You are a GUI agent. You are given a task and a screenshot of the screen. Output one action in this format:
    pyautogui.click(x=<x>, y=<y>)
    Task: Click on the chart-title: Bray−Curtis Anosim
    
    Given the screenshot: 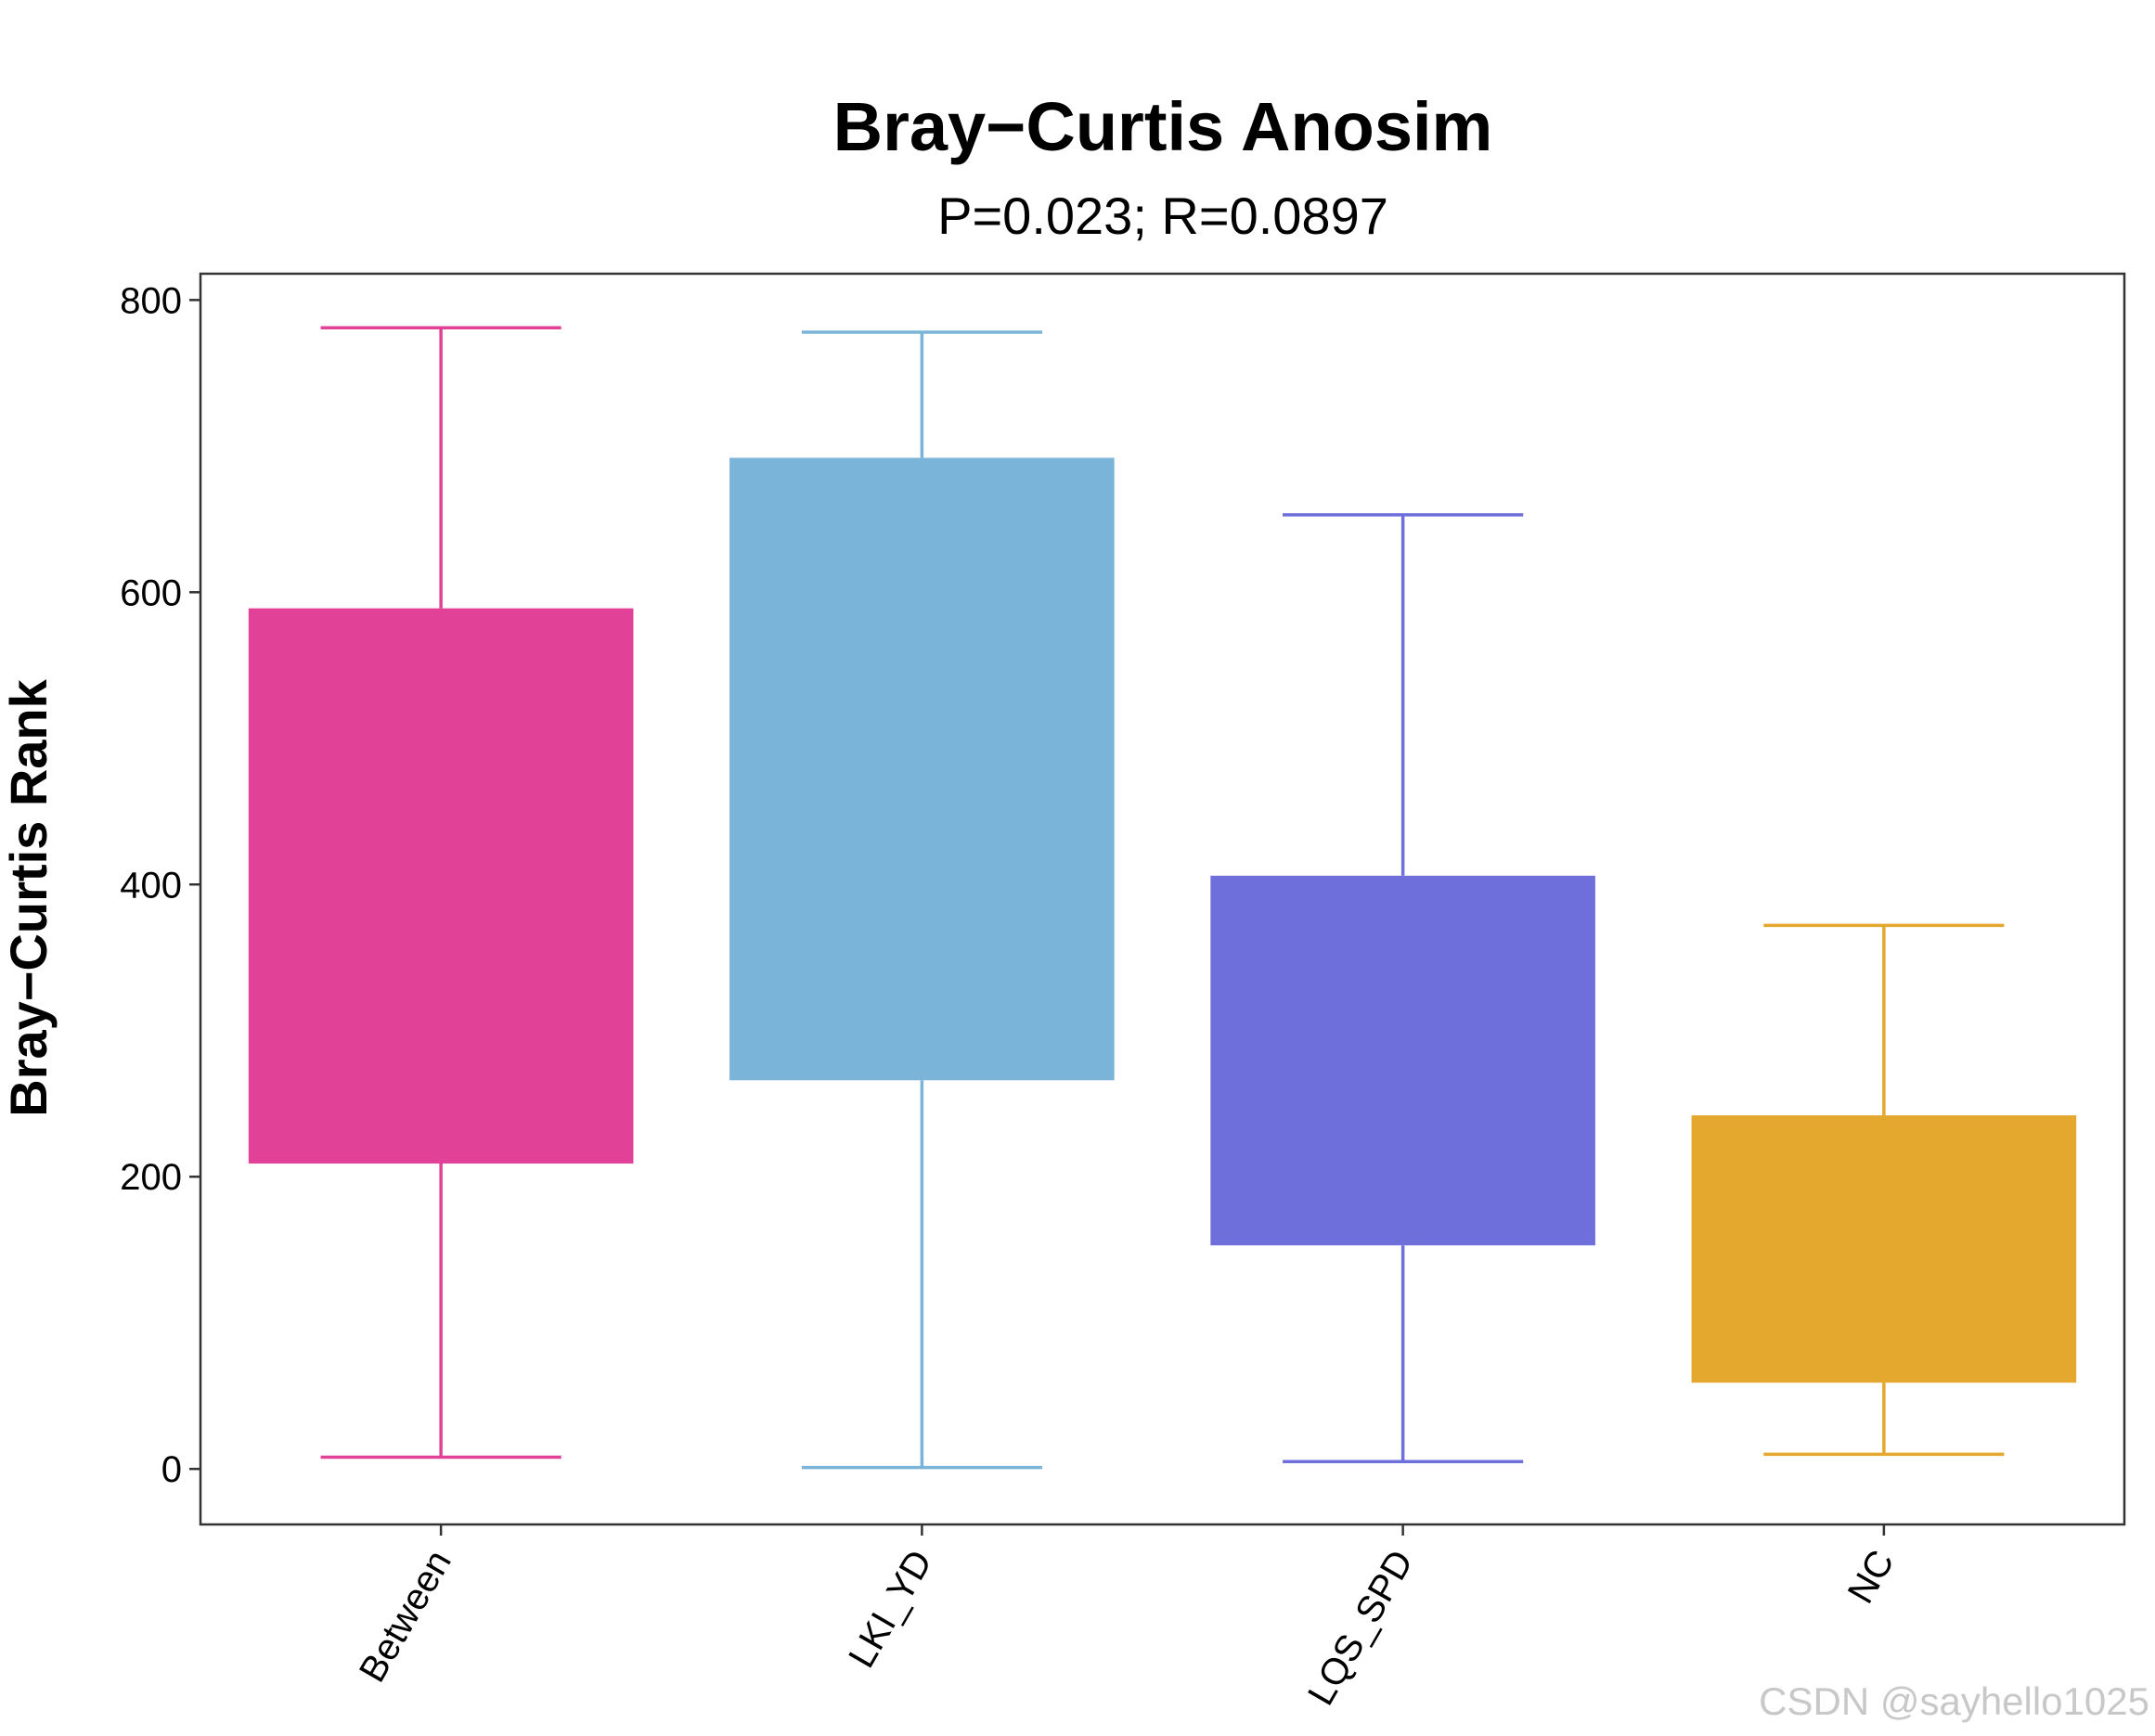 What is the action you would take?
    pyautogui.click(x=1163, y=127)
    